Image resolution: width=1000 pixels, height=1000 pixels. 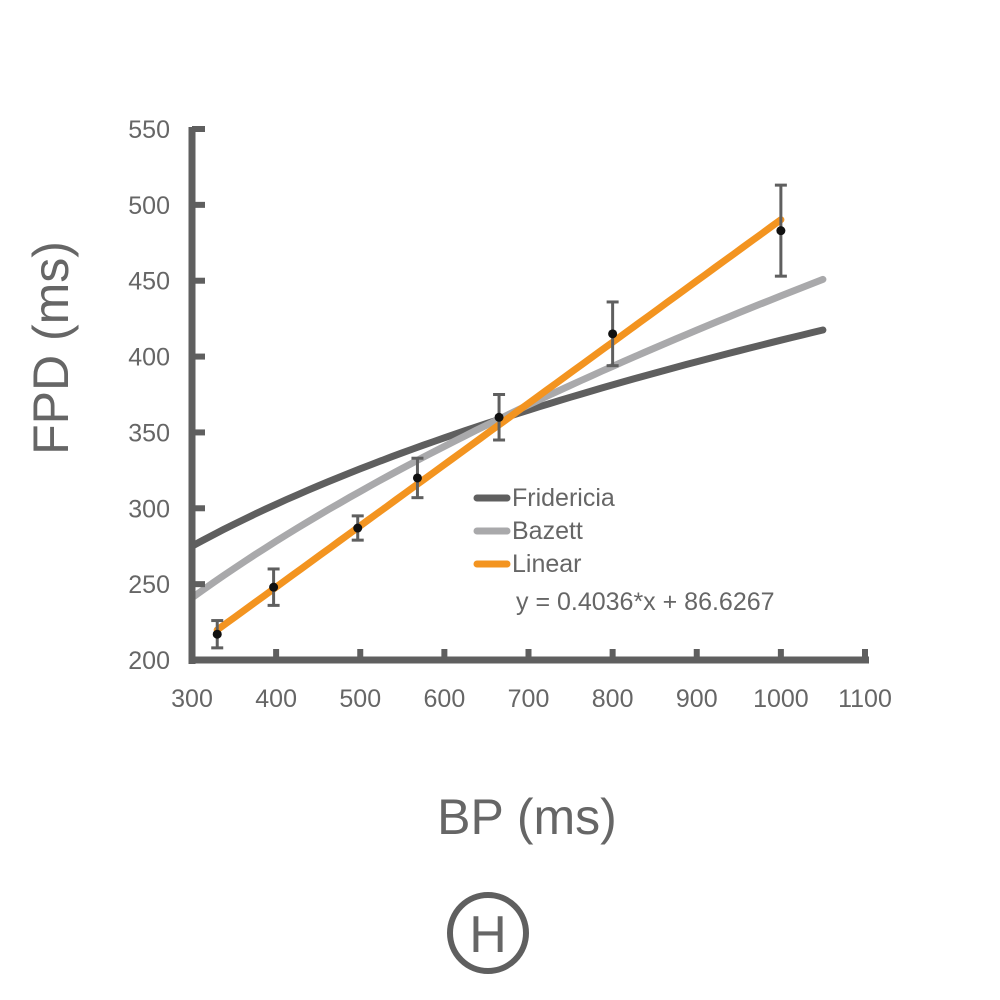 What do you see at coordinates (547, 564) in the screenshot?
I see `legend-label-linear: Linear` at bounding box center [547, 564].